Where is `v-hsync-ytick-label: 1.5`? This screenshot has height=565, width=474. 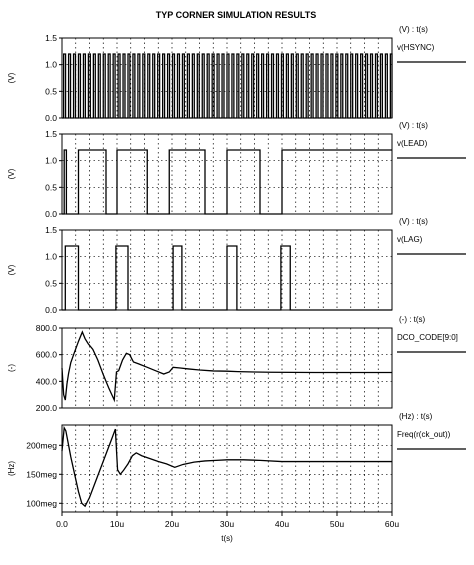
v-hsync-ytick-label: 1.5 is located at coordinates (51, 38).